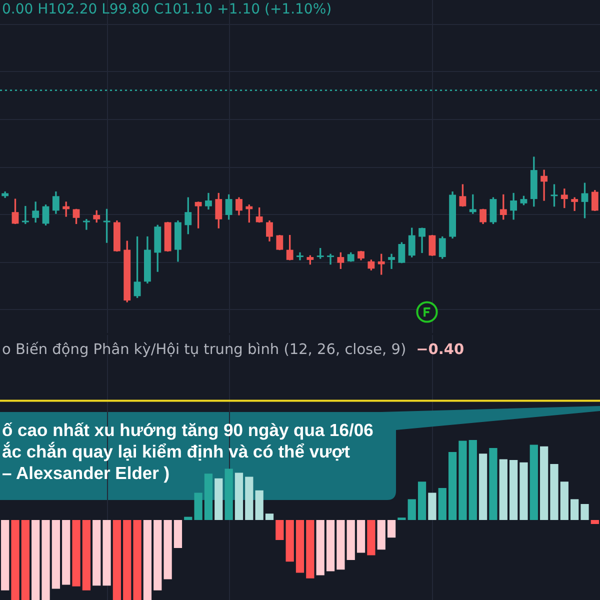 The width and height of the screenshot is (600, 600). What do you see at coordinates (204, 349) in the screenshot?
I see `chart-title: o Biến động Phân kỳ/Hội tụ trung bình (12, 26, close, 9)` at bounding box center [204, 349].